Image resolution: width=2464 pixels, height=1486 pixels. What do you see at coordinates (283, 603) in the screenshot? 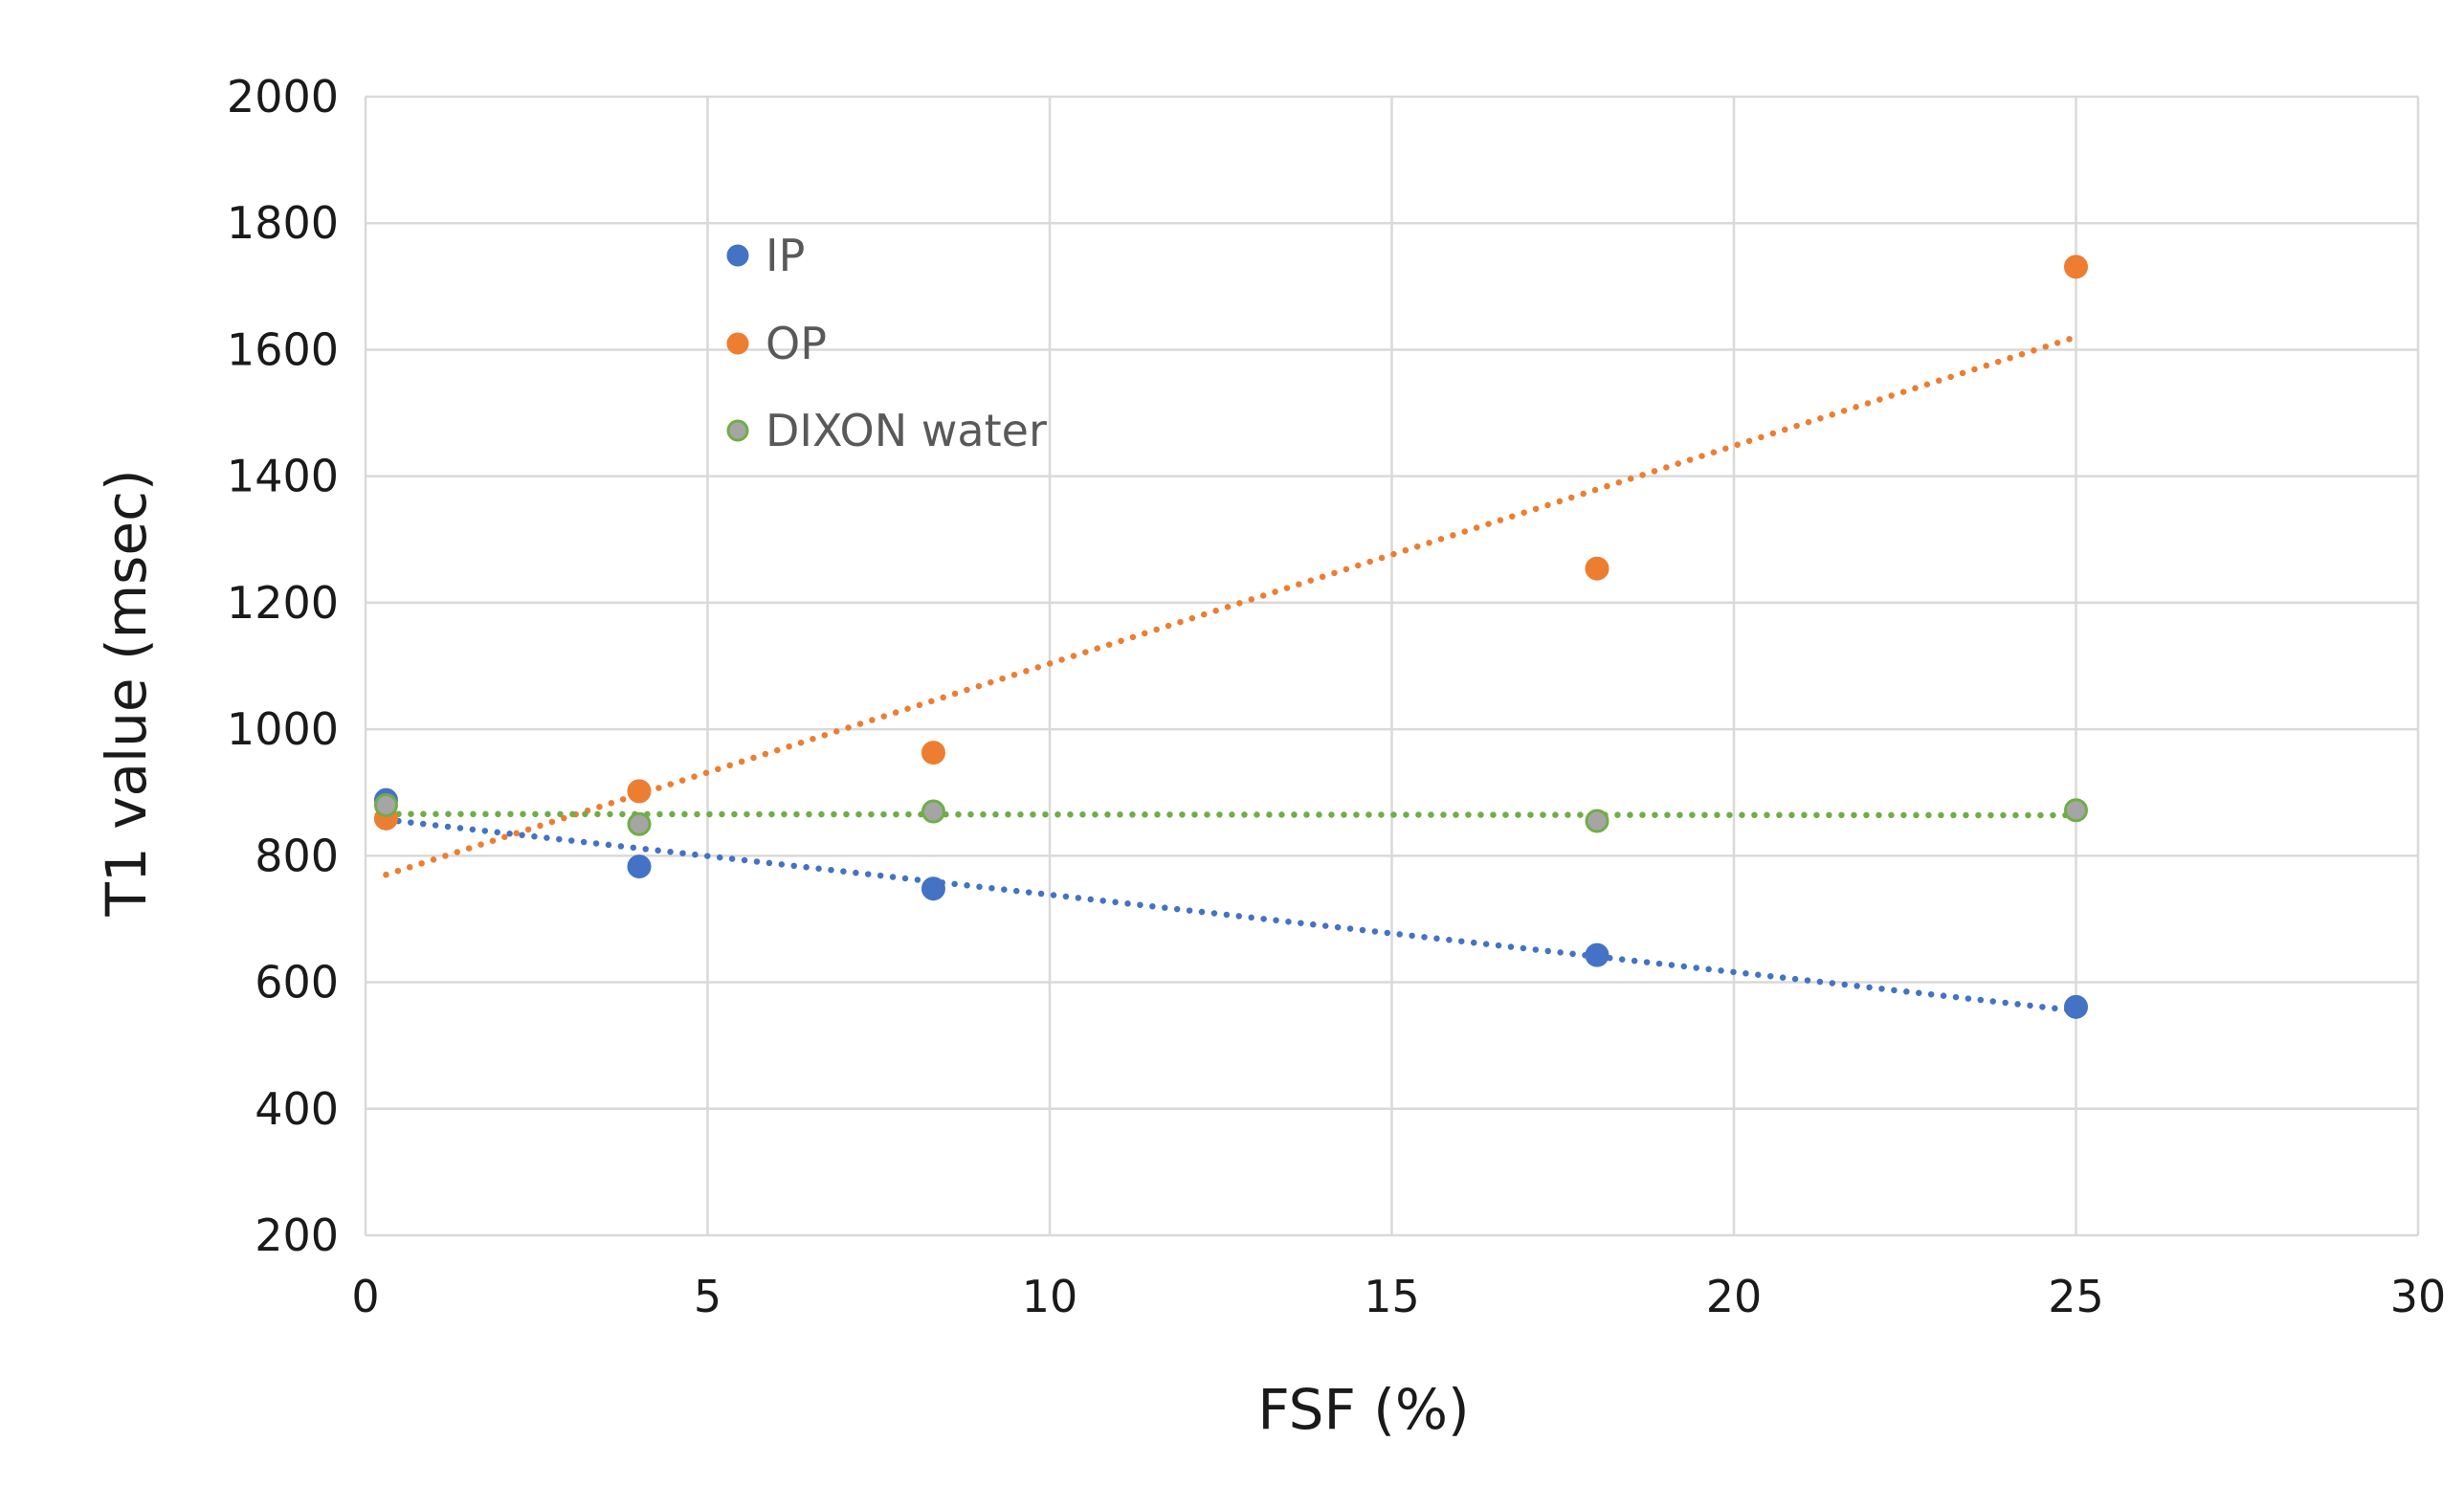
I see `y-tick-label: 1200` at bounding box center [283, 603].